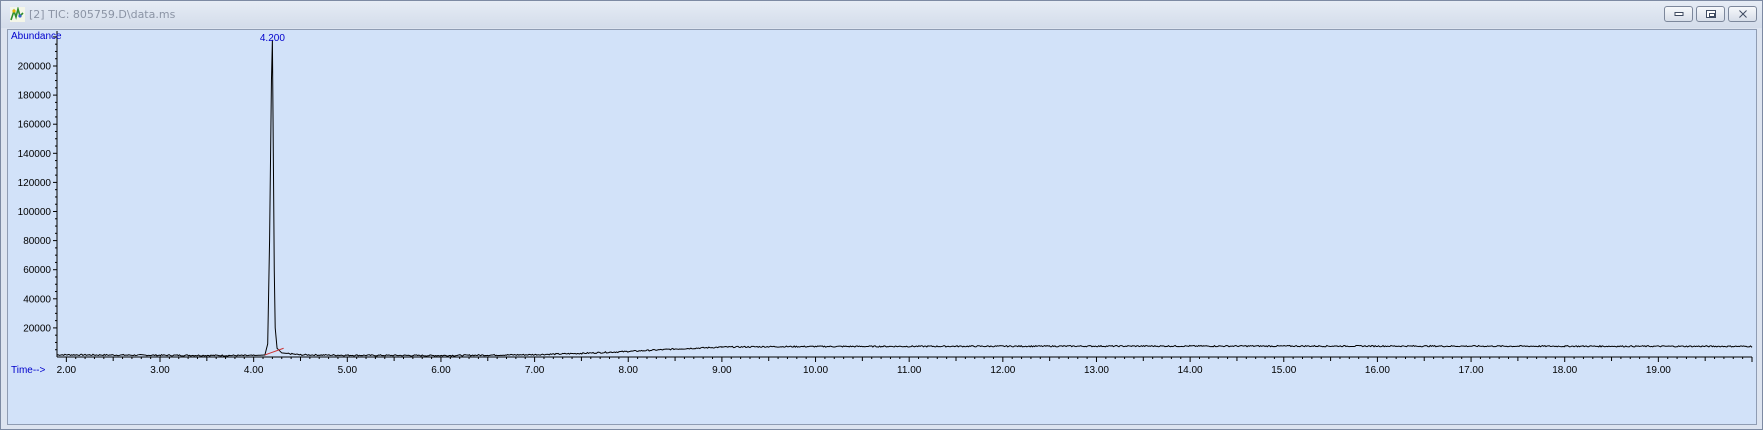 Image resolution: width=1763 pixels, height=430 pixels. I want to click on y-tick-label: 120000, so click(35, 183).